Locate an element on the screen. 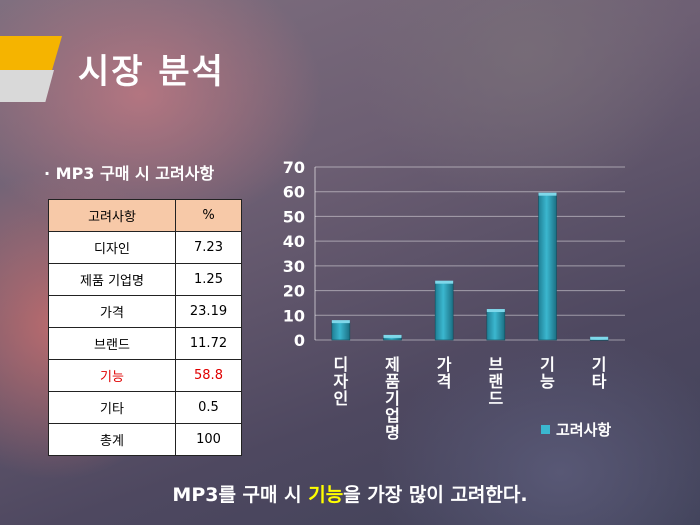 The width and height of the screenshot is (700, 525). table-cell-name: 총계 is located at coordinates (112, 439).